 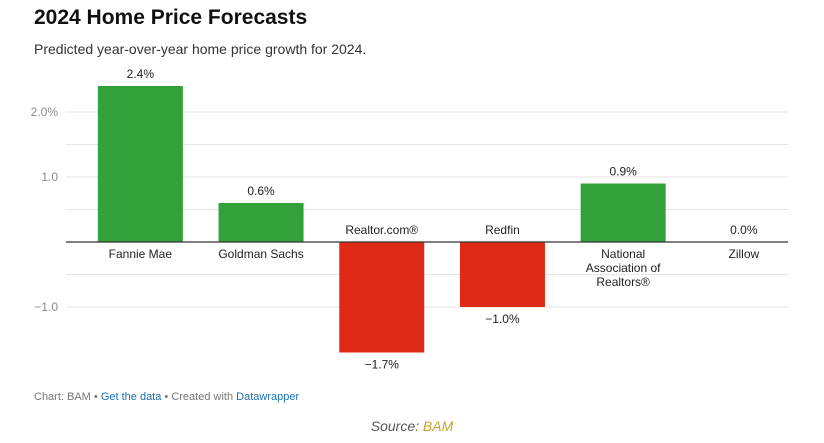 I want to click on x-tick-label: Redfin, so click(x=502, y=230).